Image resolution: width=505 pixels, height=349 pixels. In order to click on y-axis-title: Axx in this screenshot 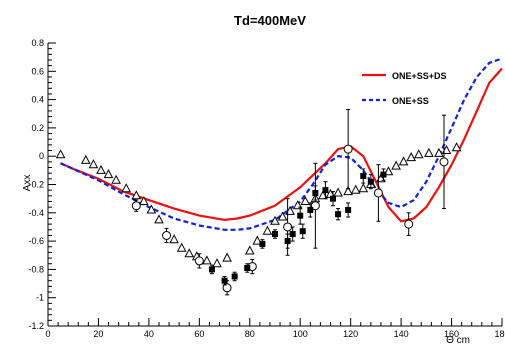, I will do `click(27, 183)`.